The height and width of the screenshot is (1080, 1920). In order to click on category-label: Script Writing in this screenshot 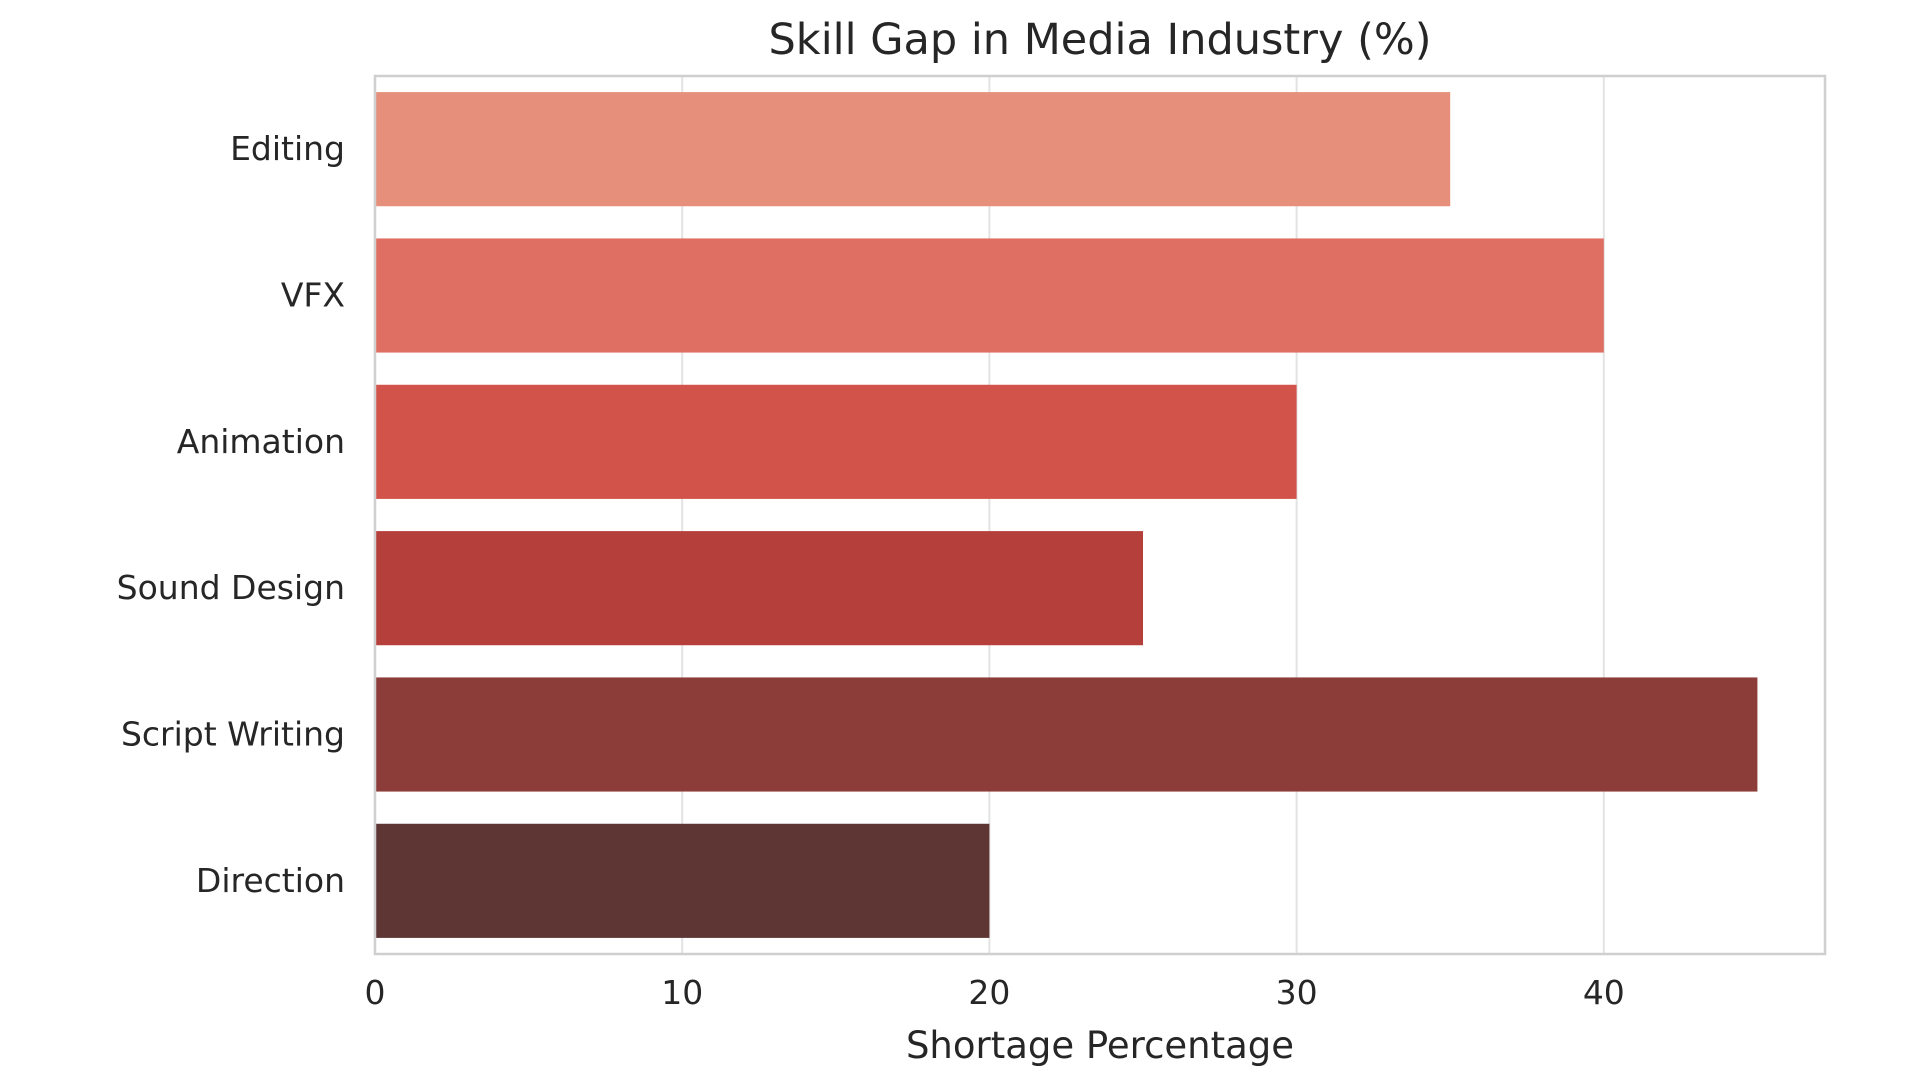, I will do `click(233, 734)`.